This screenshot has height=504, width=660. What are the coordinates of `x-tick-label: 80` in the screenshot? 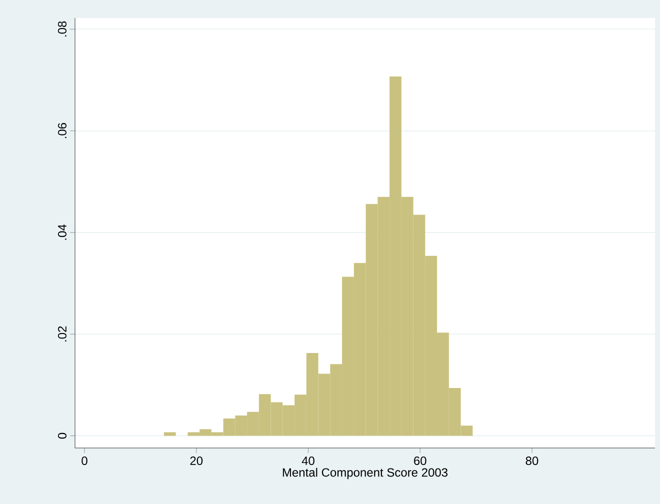 It's located at (532, 461).